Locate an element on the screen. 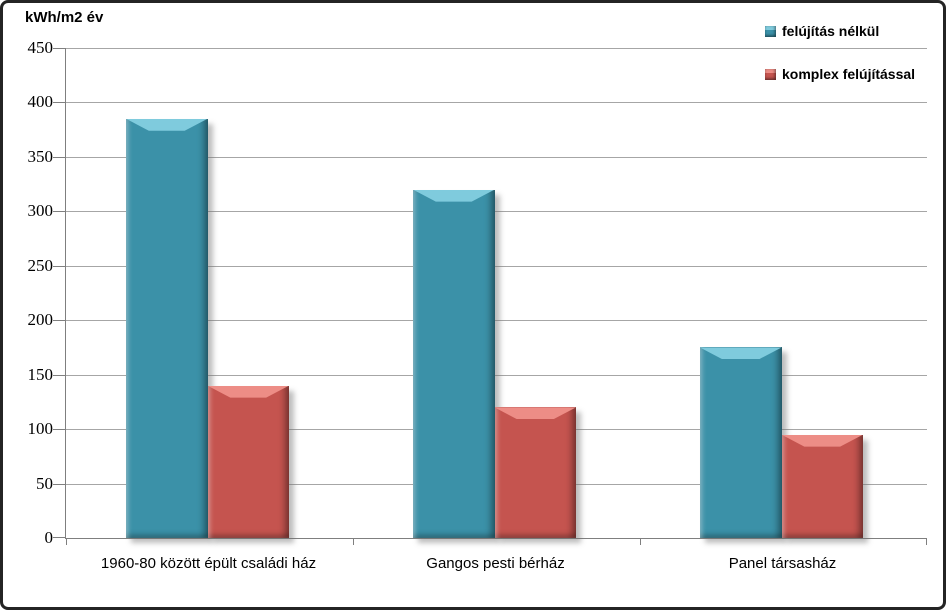 The image size is (946, 610). chart-legend: felújítás nélkül komplex felújítással is located at coordinates (840, 64).